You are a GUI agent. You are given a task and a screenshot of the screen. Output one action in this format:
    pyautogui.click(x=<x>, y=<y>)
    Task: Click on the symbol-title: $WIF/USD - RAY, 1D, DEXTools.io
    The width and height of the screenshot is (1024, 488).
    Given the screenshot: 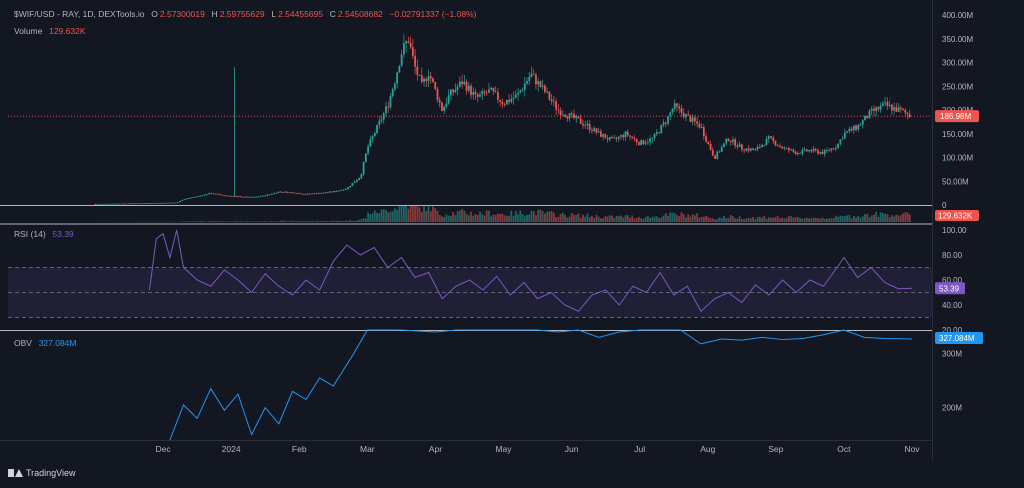 What is the action you would take?
    pyautogui.click(x=79, y=14)
    